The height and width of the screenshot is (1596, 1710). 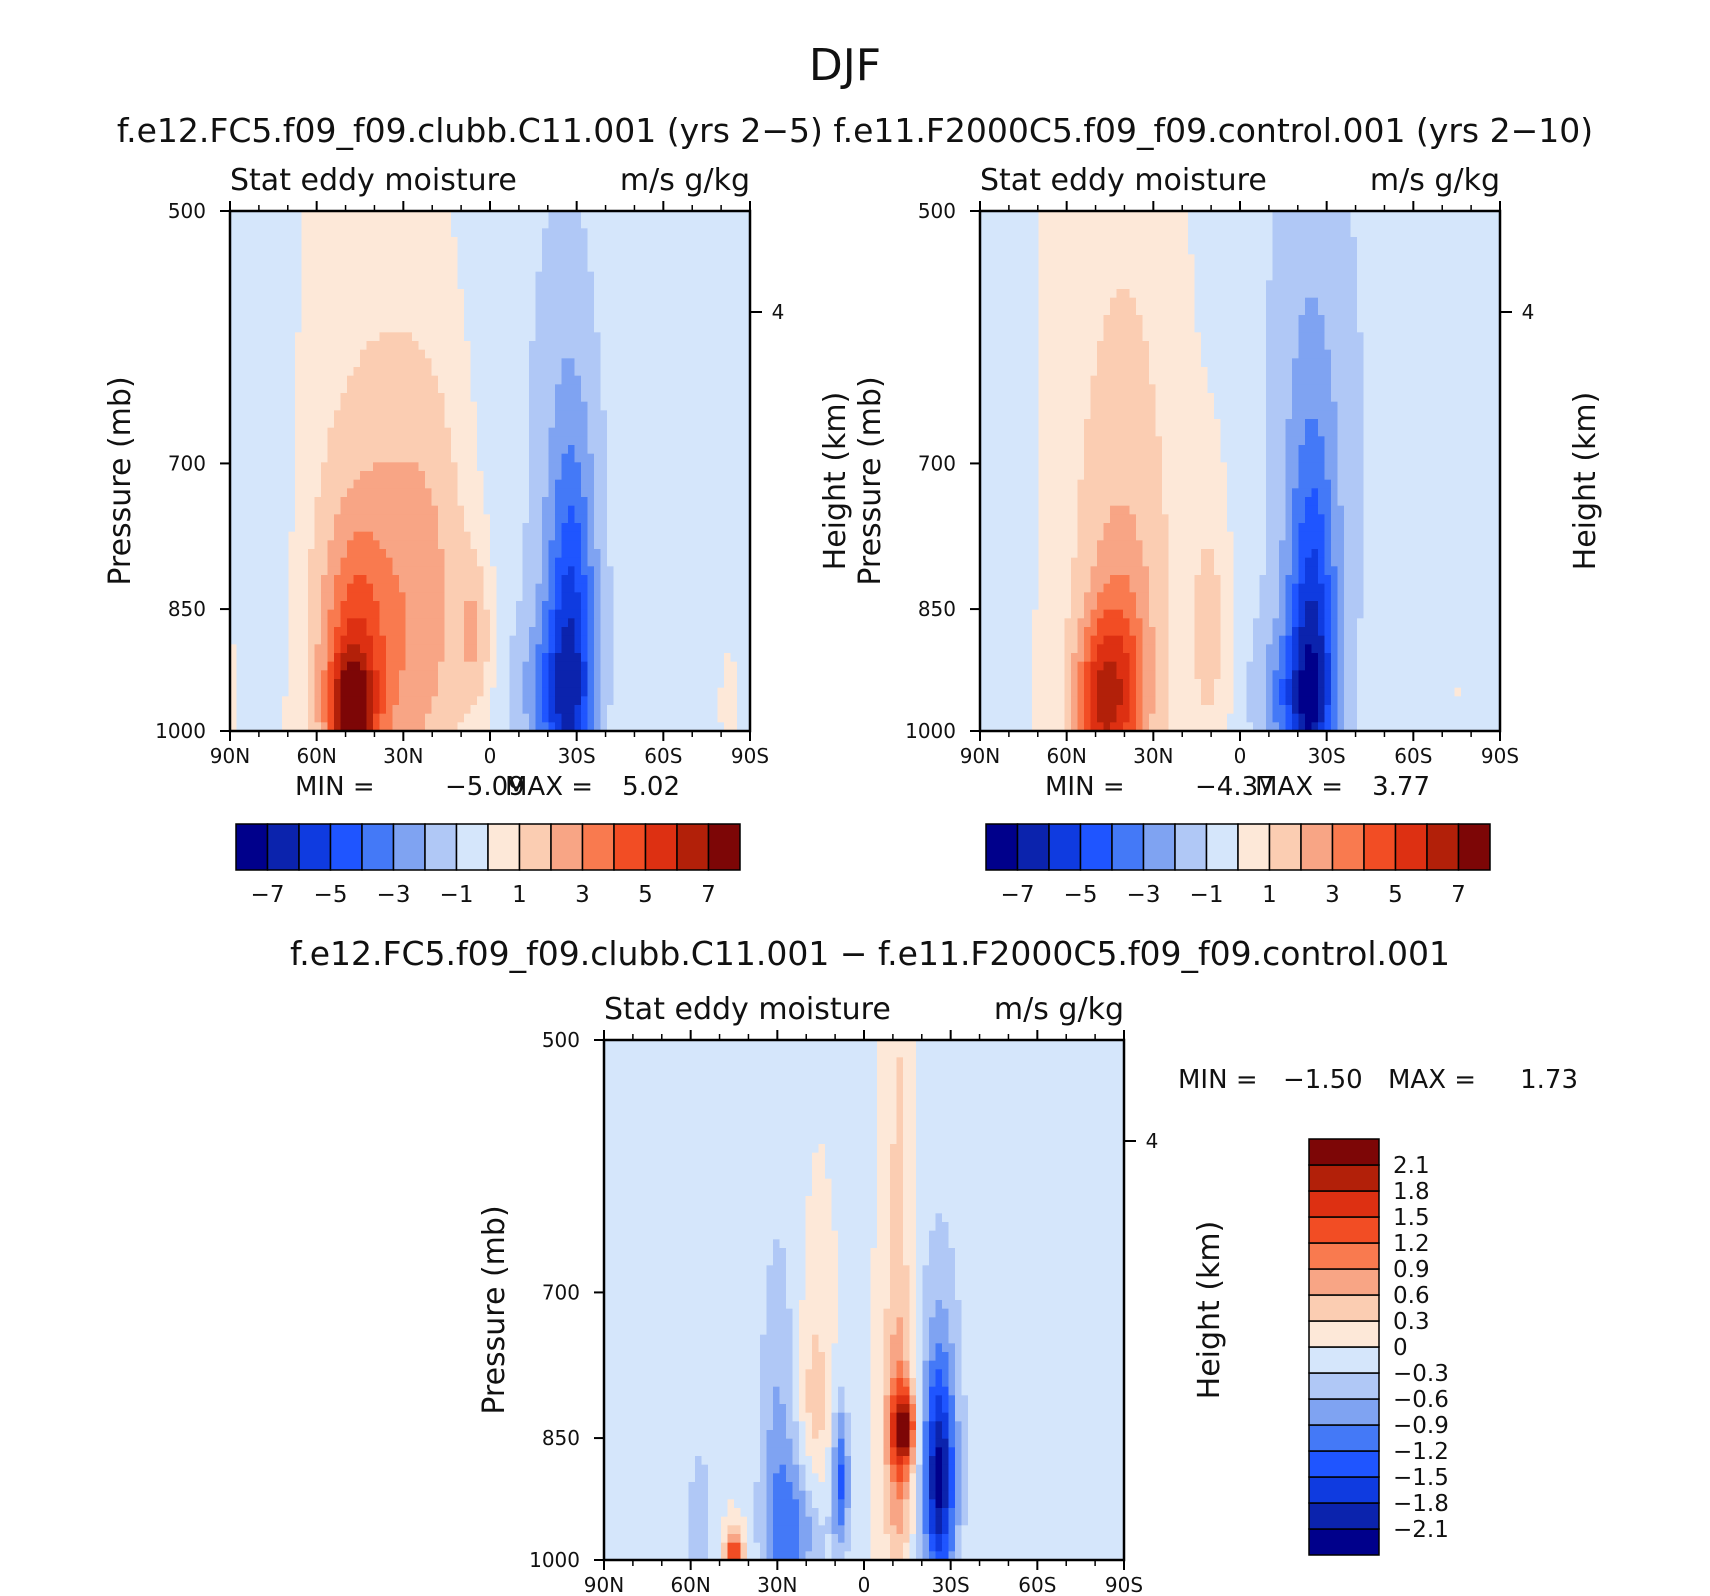 I want to click on panel-title-left: Stat eddy moisture, so click(x=373, y=180).